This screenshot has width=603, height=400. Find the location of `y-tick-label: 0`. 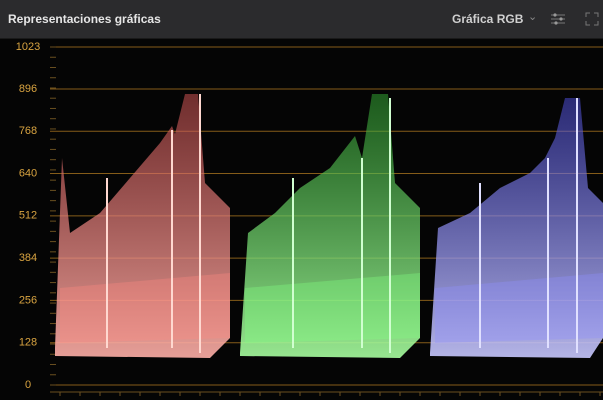

y-tick-label: 0 is located at coordinates (28, 385).